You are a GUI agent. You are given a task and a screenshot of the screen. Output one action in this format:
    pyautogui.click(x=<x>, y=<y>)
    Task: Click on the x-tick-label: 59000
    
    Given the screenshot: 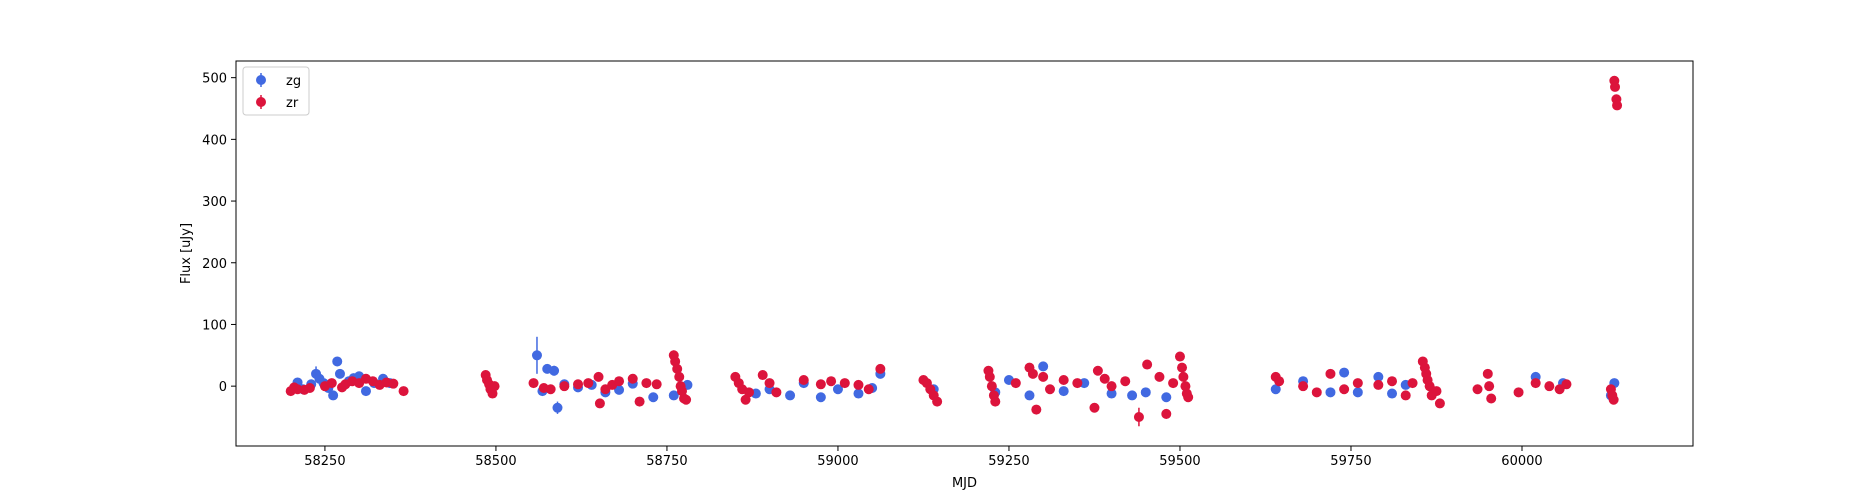 What is the action you would take?
    pyautogui.click(x=837, y=461)
    